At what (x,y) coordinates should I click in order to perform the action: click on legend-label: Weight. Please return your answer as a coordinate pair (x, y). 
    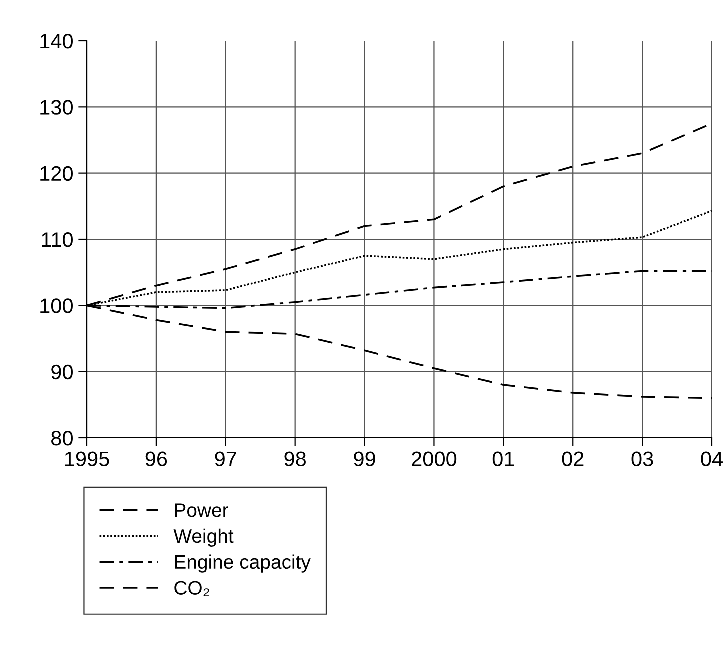
    Looking at the image, I should click on (204, 538).